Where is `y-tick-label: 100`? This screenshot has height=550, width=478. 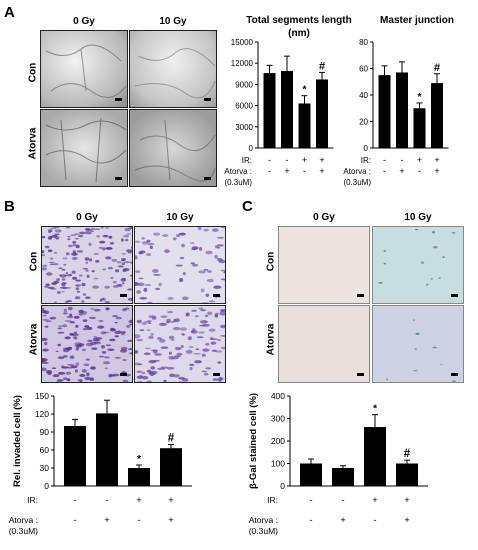
y-tick-label: 100 is located at coordinates (278, 464).